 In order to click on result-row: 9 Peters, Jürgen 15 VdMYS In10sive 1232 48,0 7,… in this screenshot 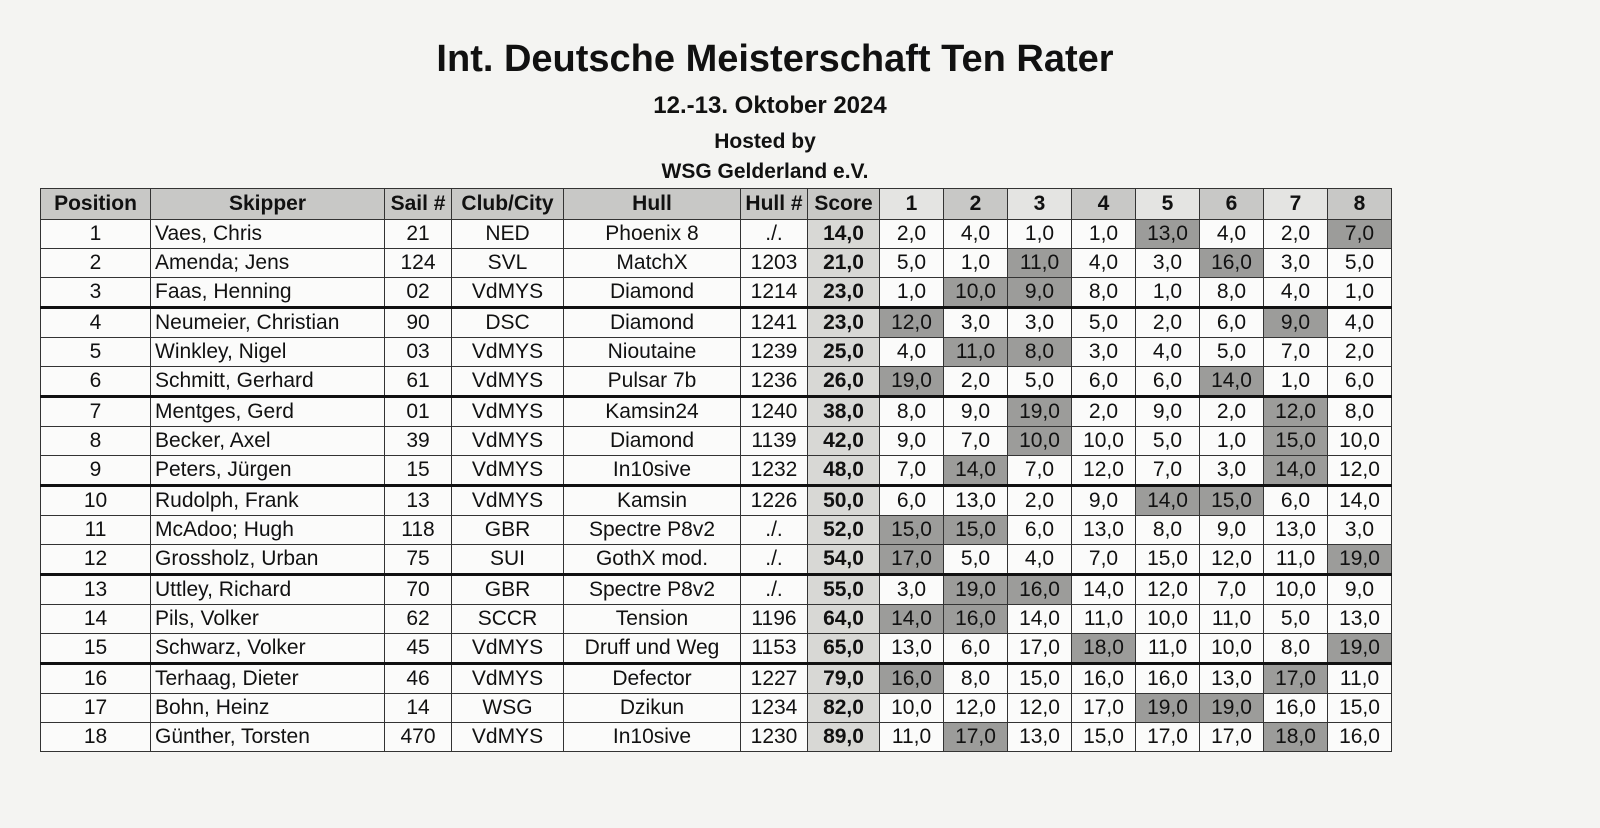, I will do `click(716, 471)`.